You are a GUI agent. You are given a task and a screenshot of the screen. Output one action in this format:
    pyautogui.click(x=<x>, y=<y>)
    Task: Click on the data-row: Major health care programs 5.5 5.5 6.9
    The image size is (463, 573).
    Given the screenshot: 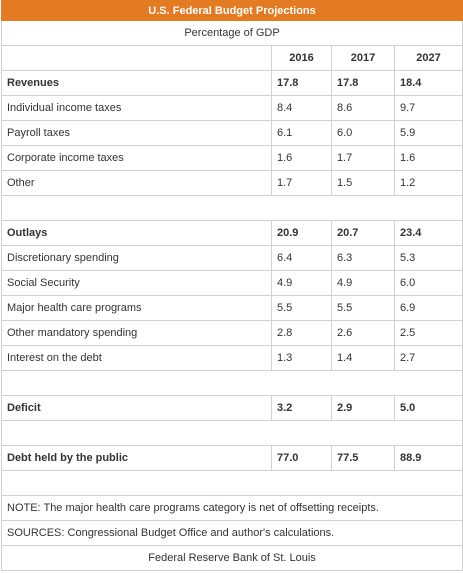 What is the action you would take?
    pyautogui.click(x=232, y=308)
    